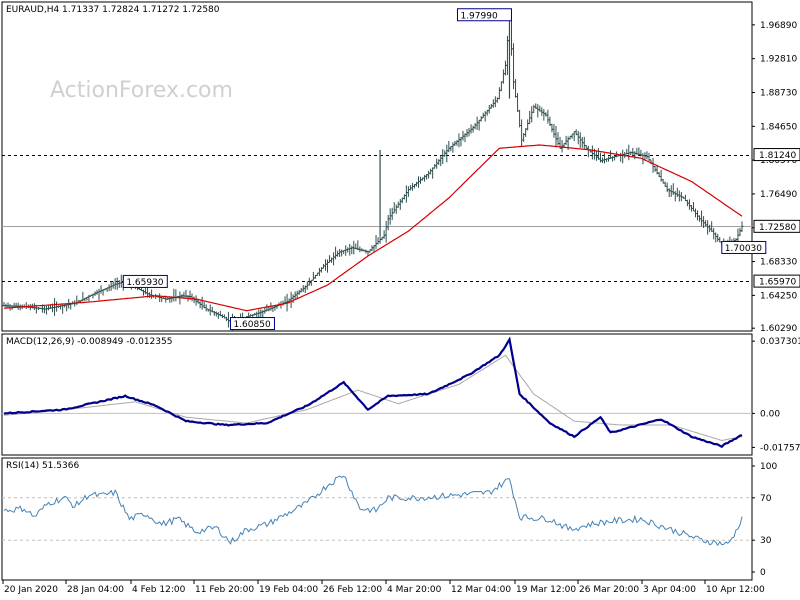 The height and width of the screenshot is (600, 800). Describe the element at coordinates (780, 342) in the screenshot. I see `macd-tick-label: 0.037301` at that location.